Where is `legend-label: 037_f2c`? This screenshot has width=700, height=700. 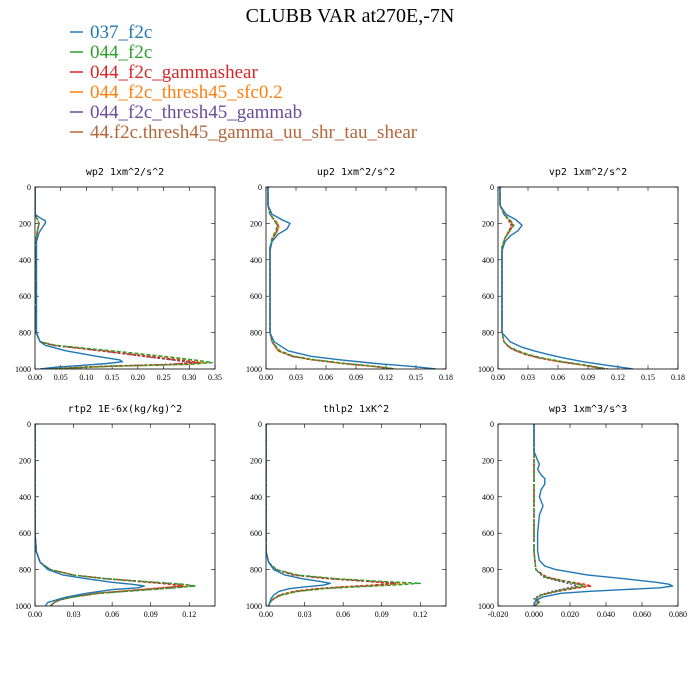
legend-label: 037_f2c is located at coordinates (121, 32).